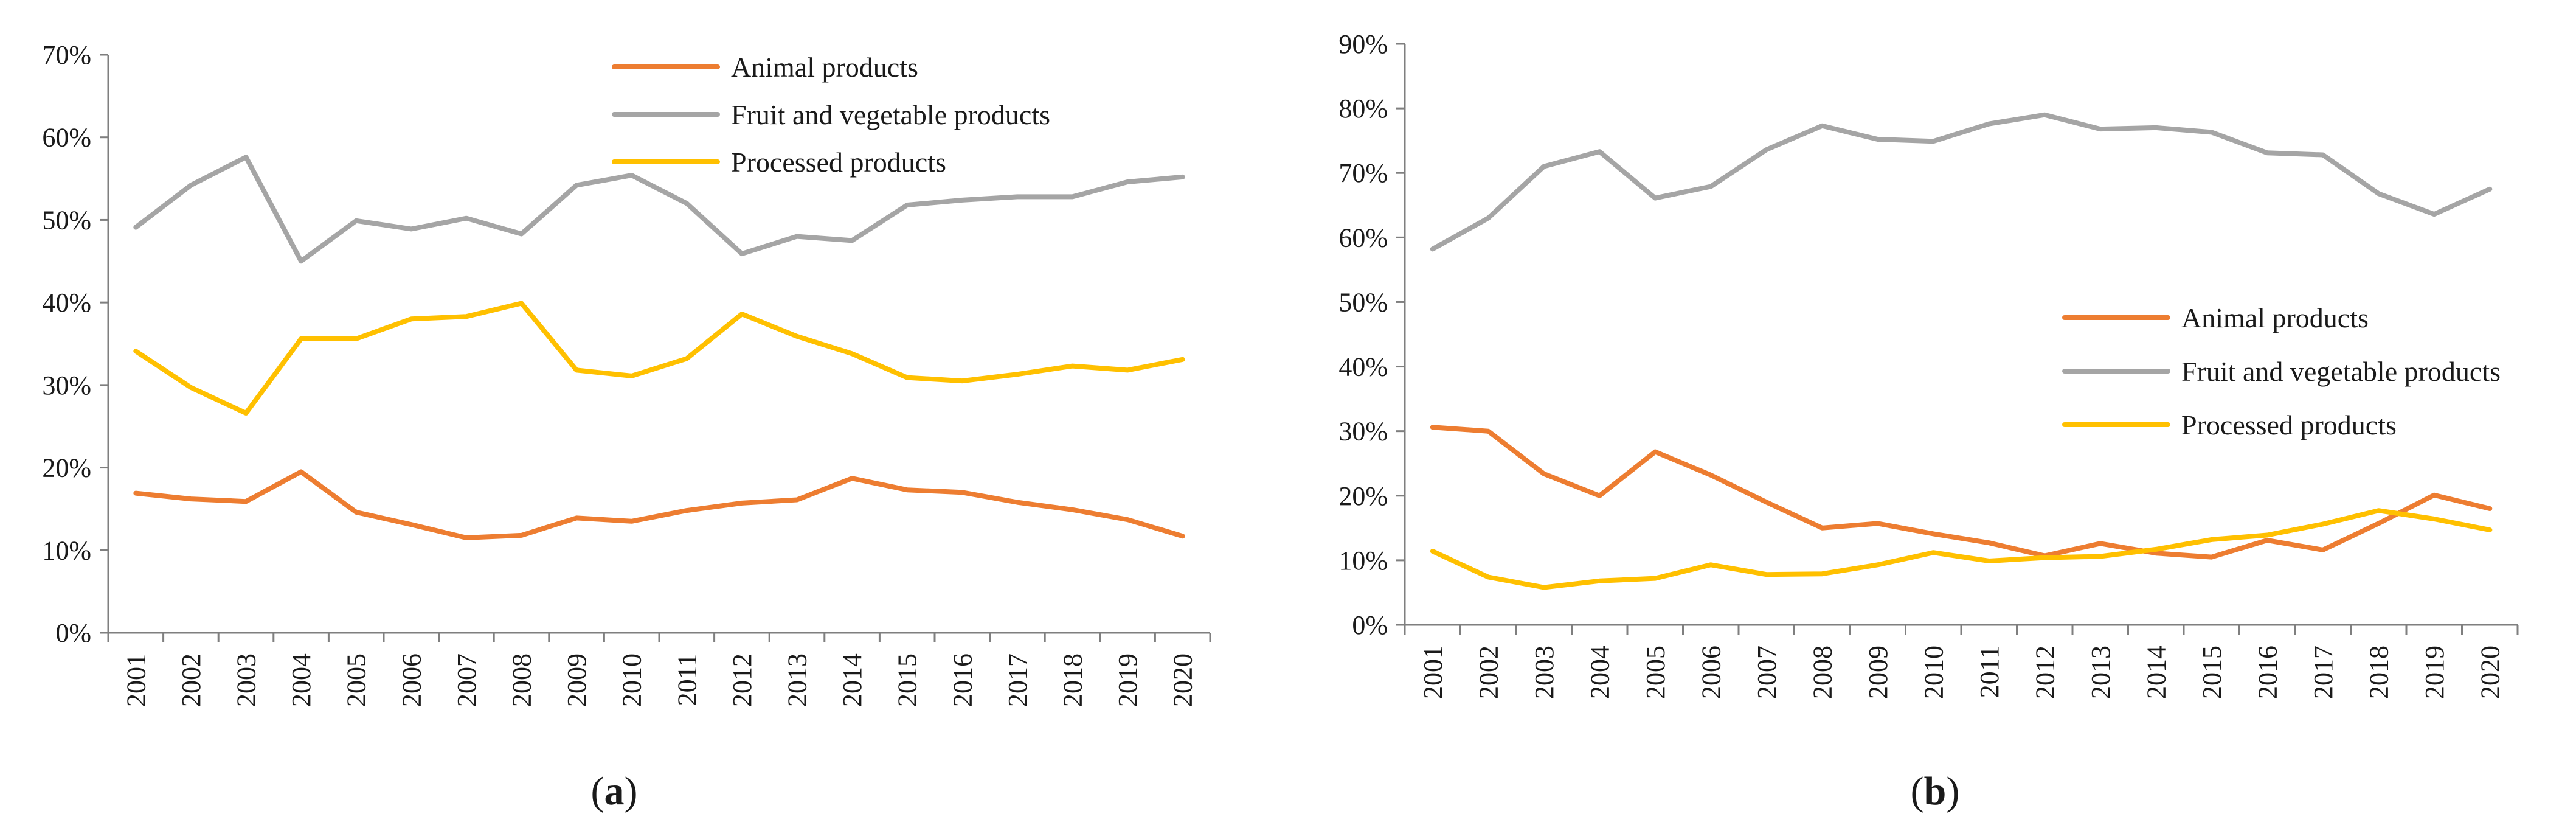 The height and width of the screenshot is (825, 2576). Describe the element at coordinates (1363, 109) in the screenshot. I see `y-tick-label: 80%` at that location.